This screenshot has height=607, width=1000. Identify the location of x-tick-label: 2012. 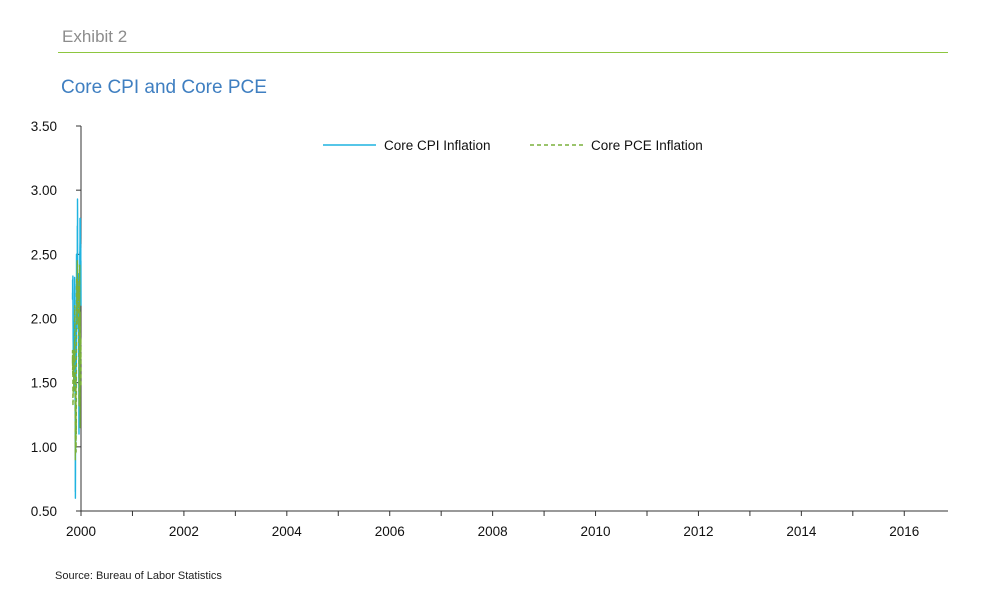
(698, 531).